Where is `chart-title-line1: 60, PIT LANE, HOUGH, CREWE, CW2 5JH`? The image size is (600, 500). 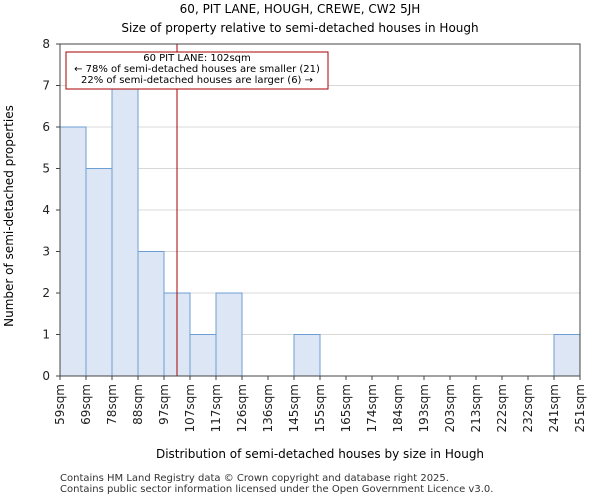
chart-title-line1: 60, PIT LANE, HOUGH, CREWE, CW2 5JH is located at coordinates (300, 9).